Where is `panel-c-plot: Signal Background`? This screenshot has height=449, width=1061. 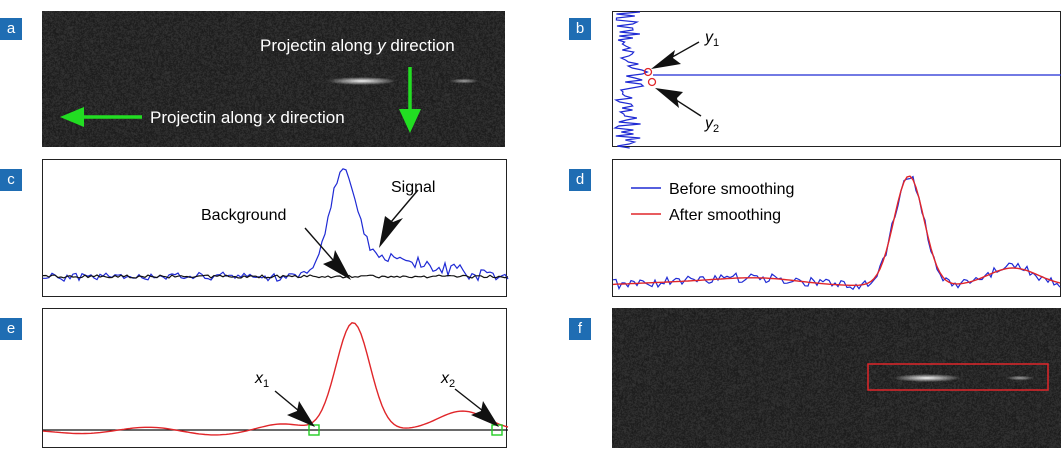
panel-c-plot: Signal Background is located at coordinates (275, 228).